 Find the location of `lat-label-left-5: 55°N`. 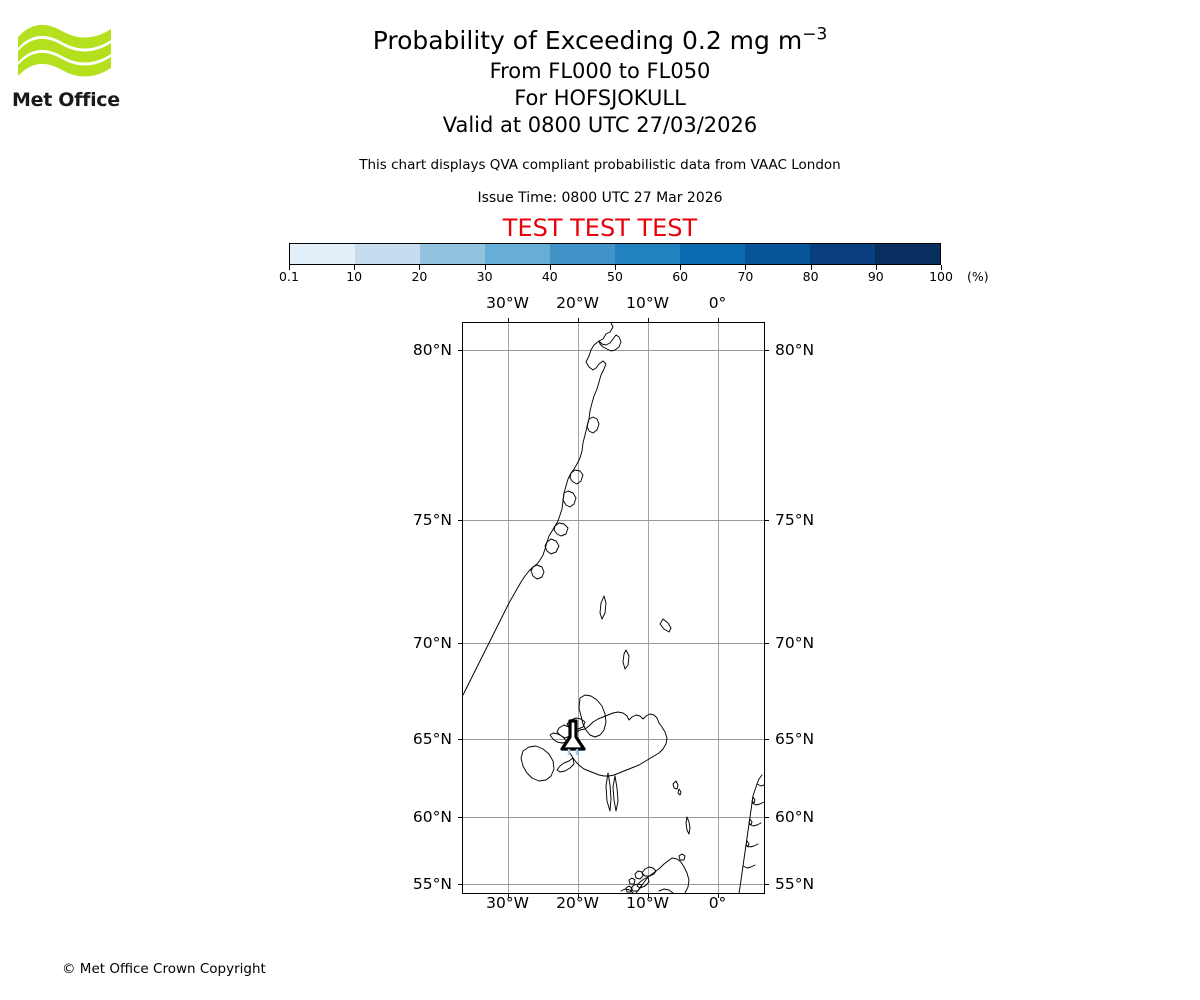

lat-label-left-5: 55°N is located at coordinates (432, 883).